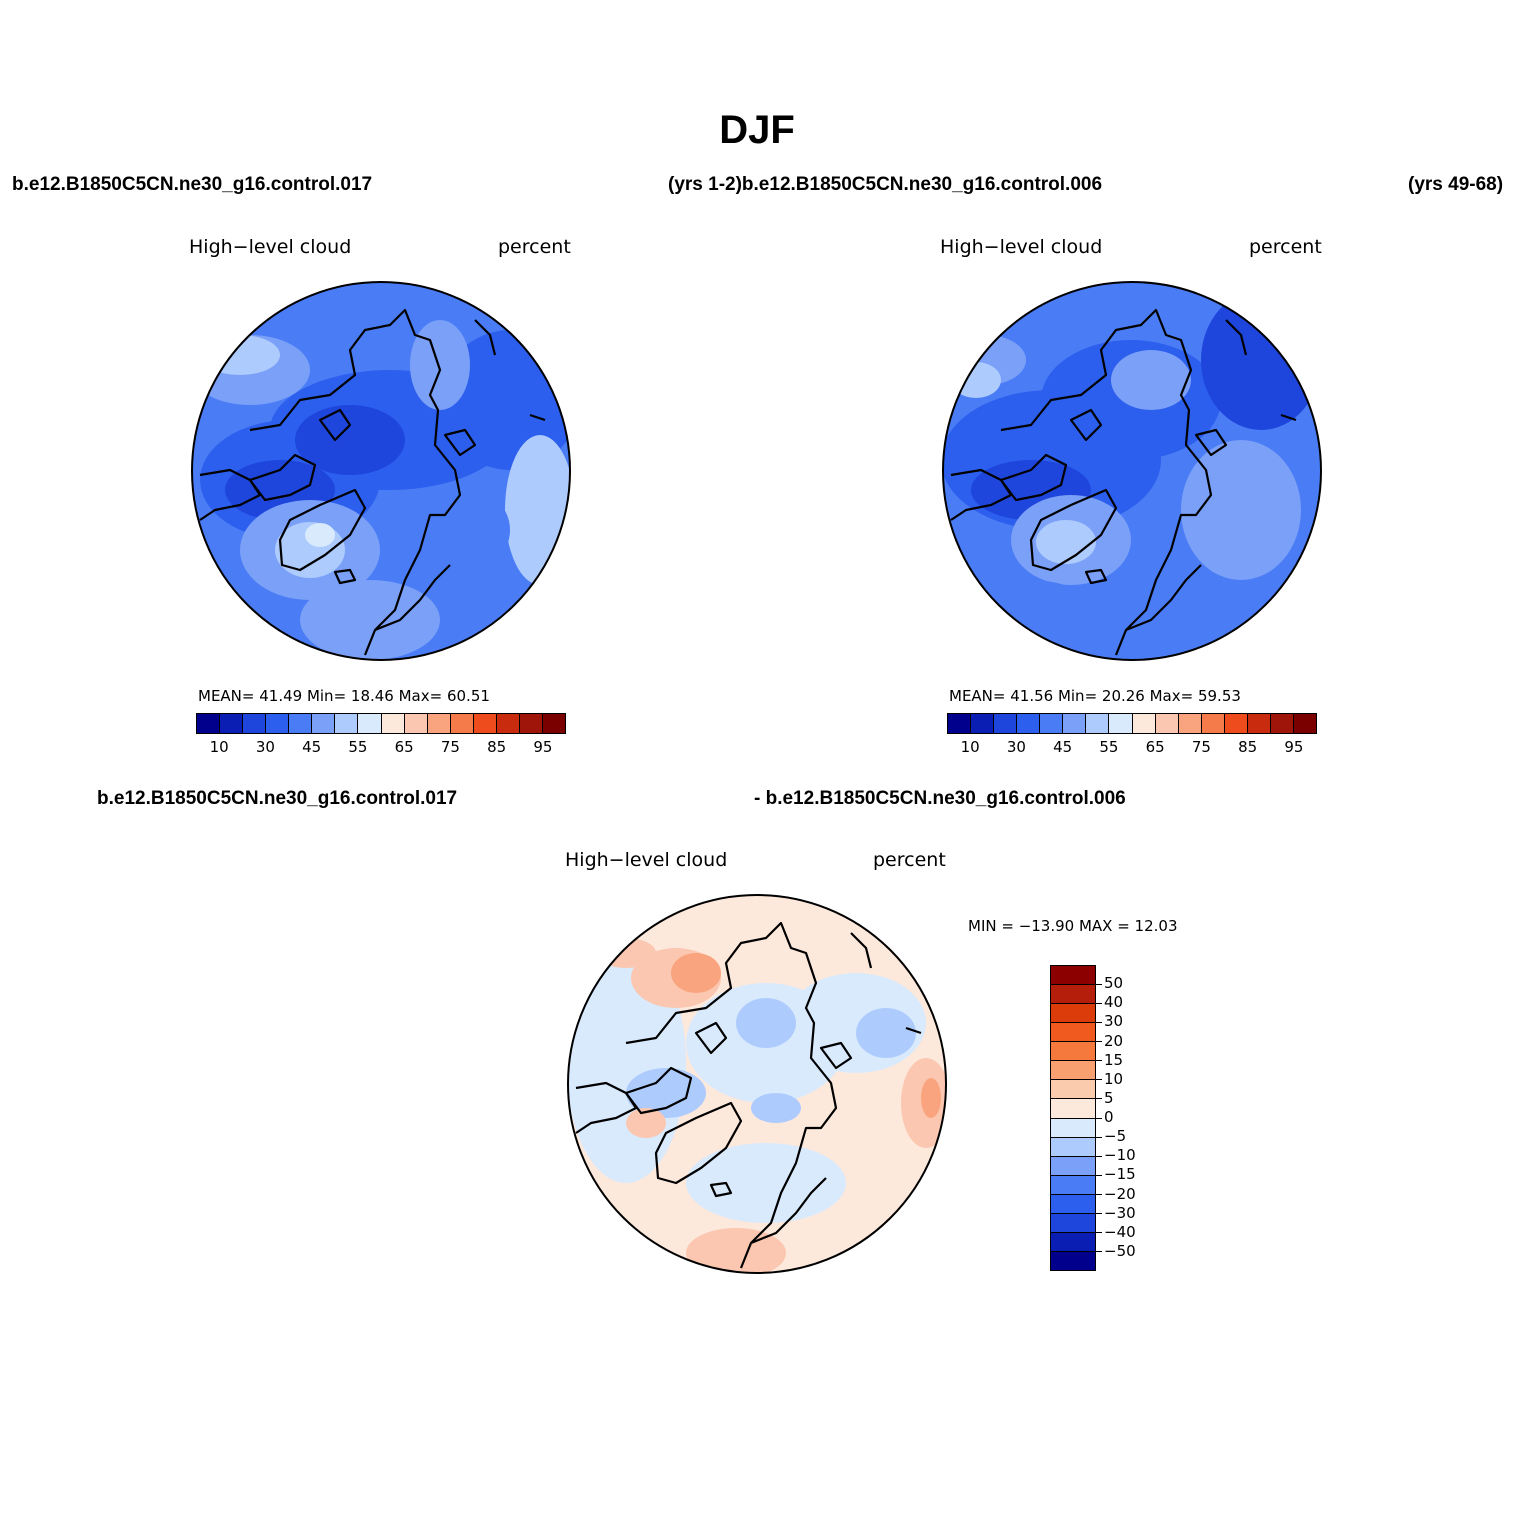  What do you see at coordinates (1120, 1193) in the screenshot?
I see `colorbar-tick-label: −20` at bounding box center [1120, 1193].